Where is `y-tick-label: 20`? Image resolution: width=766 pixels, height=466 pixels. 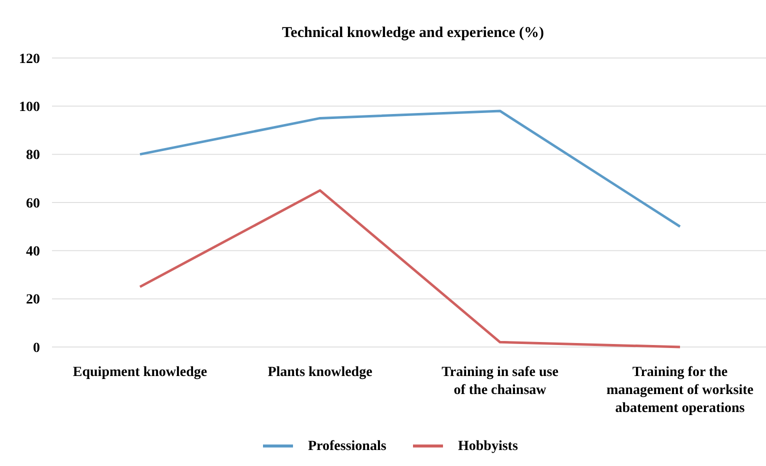
y-tick-label: 20 is located at coordinates (33, 300).